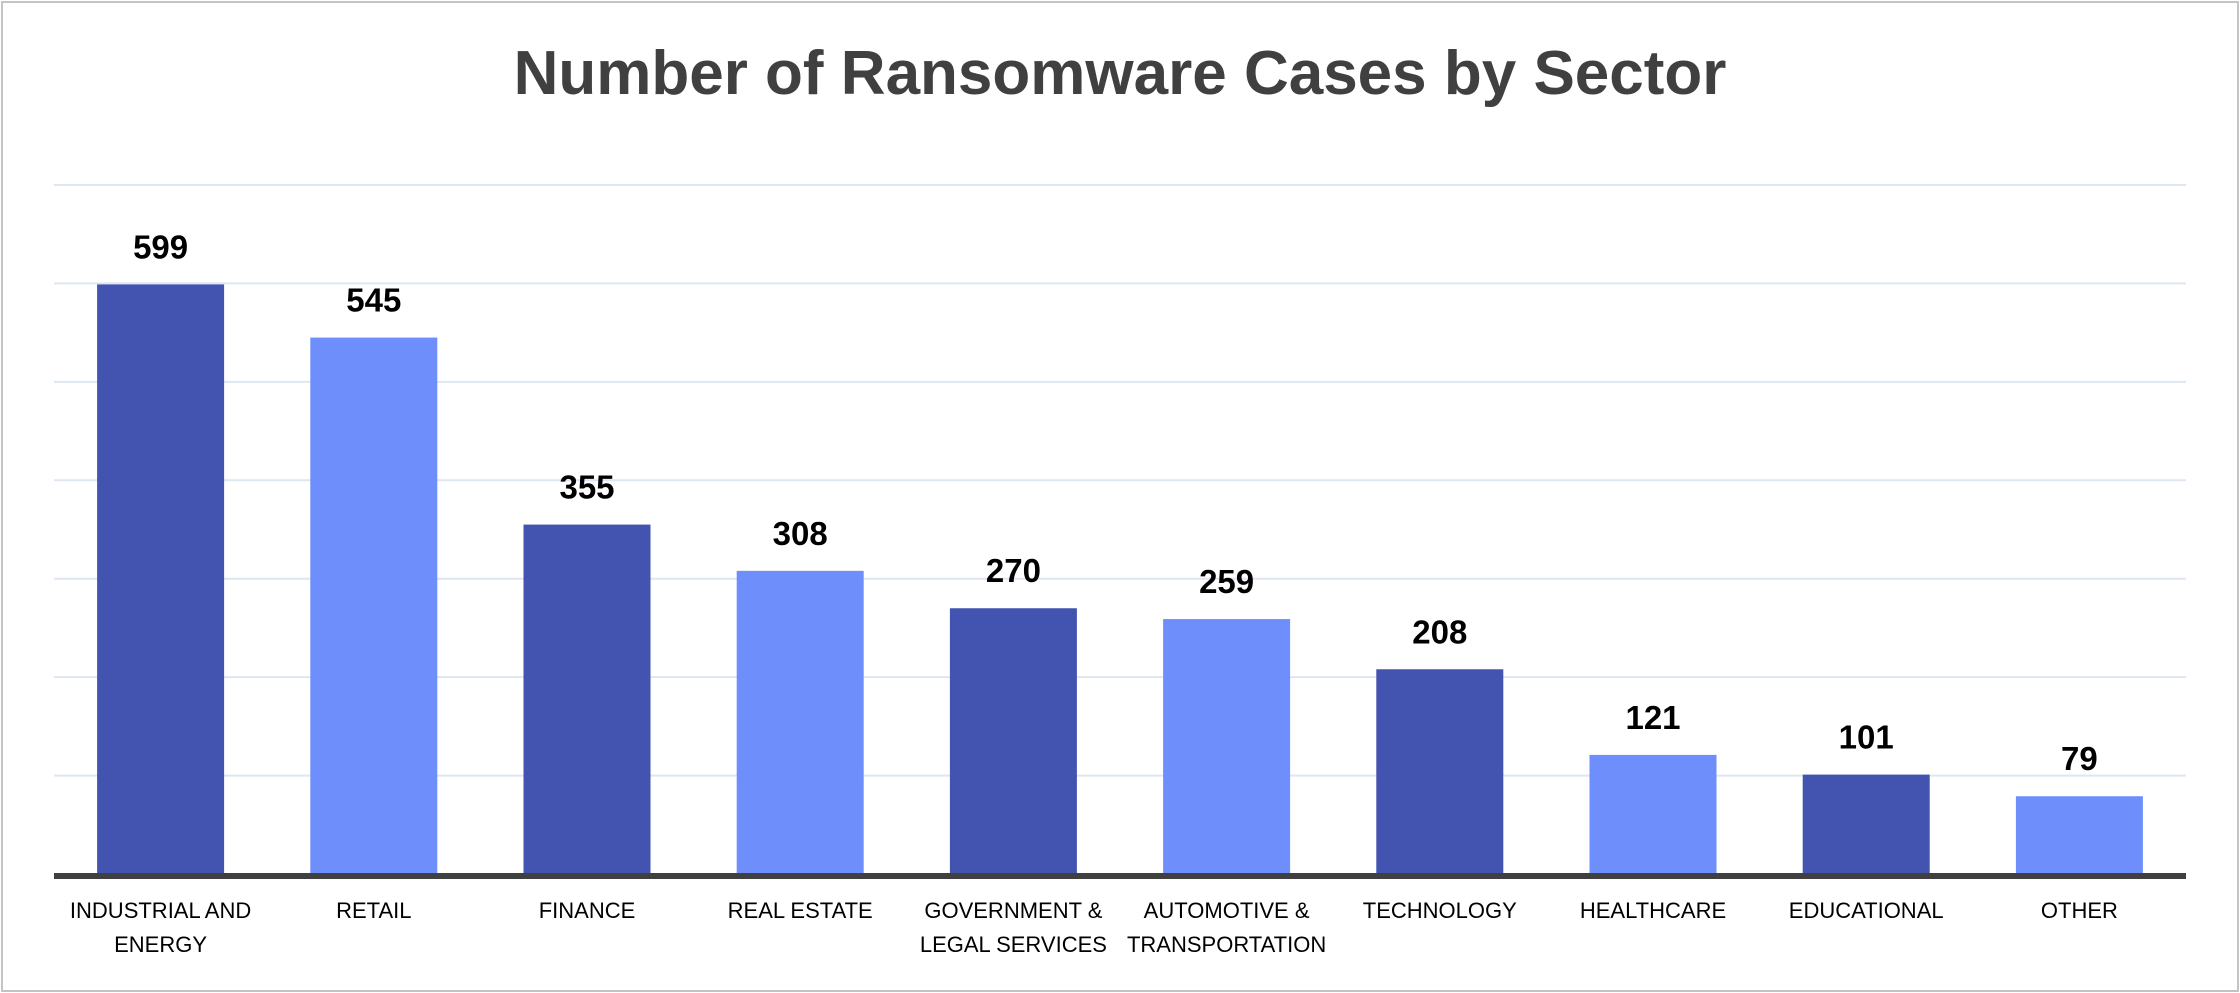 Image resolution: width=2240 pixels, height=993 pixels. I want to click on category-label: EDUCATIONAL, so click(1866, 910).